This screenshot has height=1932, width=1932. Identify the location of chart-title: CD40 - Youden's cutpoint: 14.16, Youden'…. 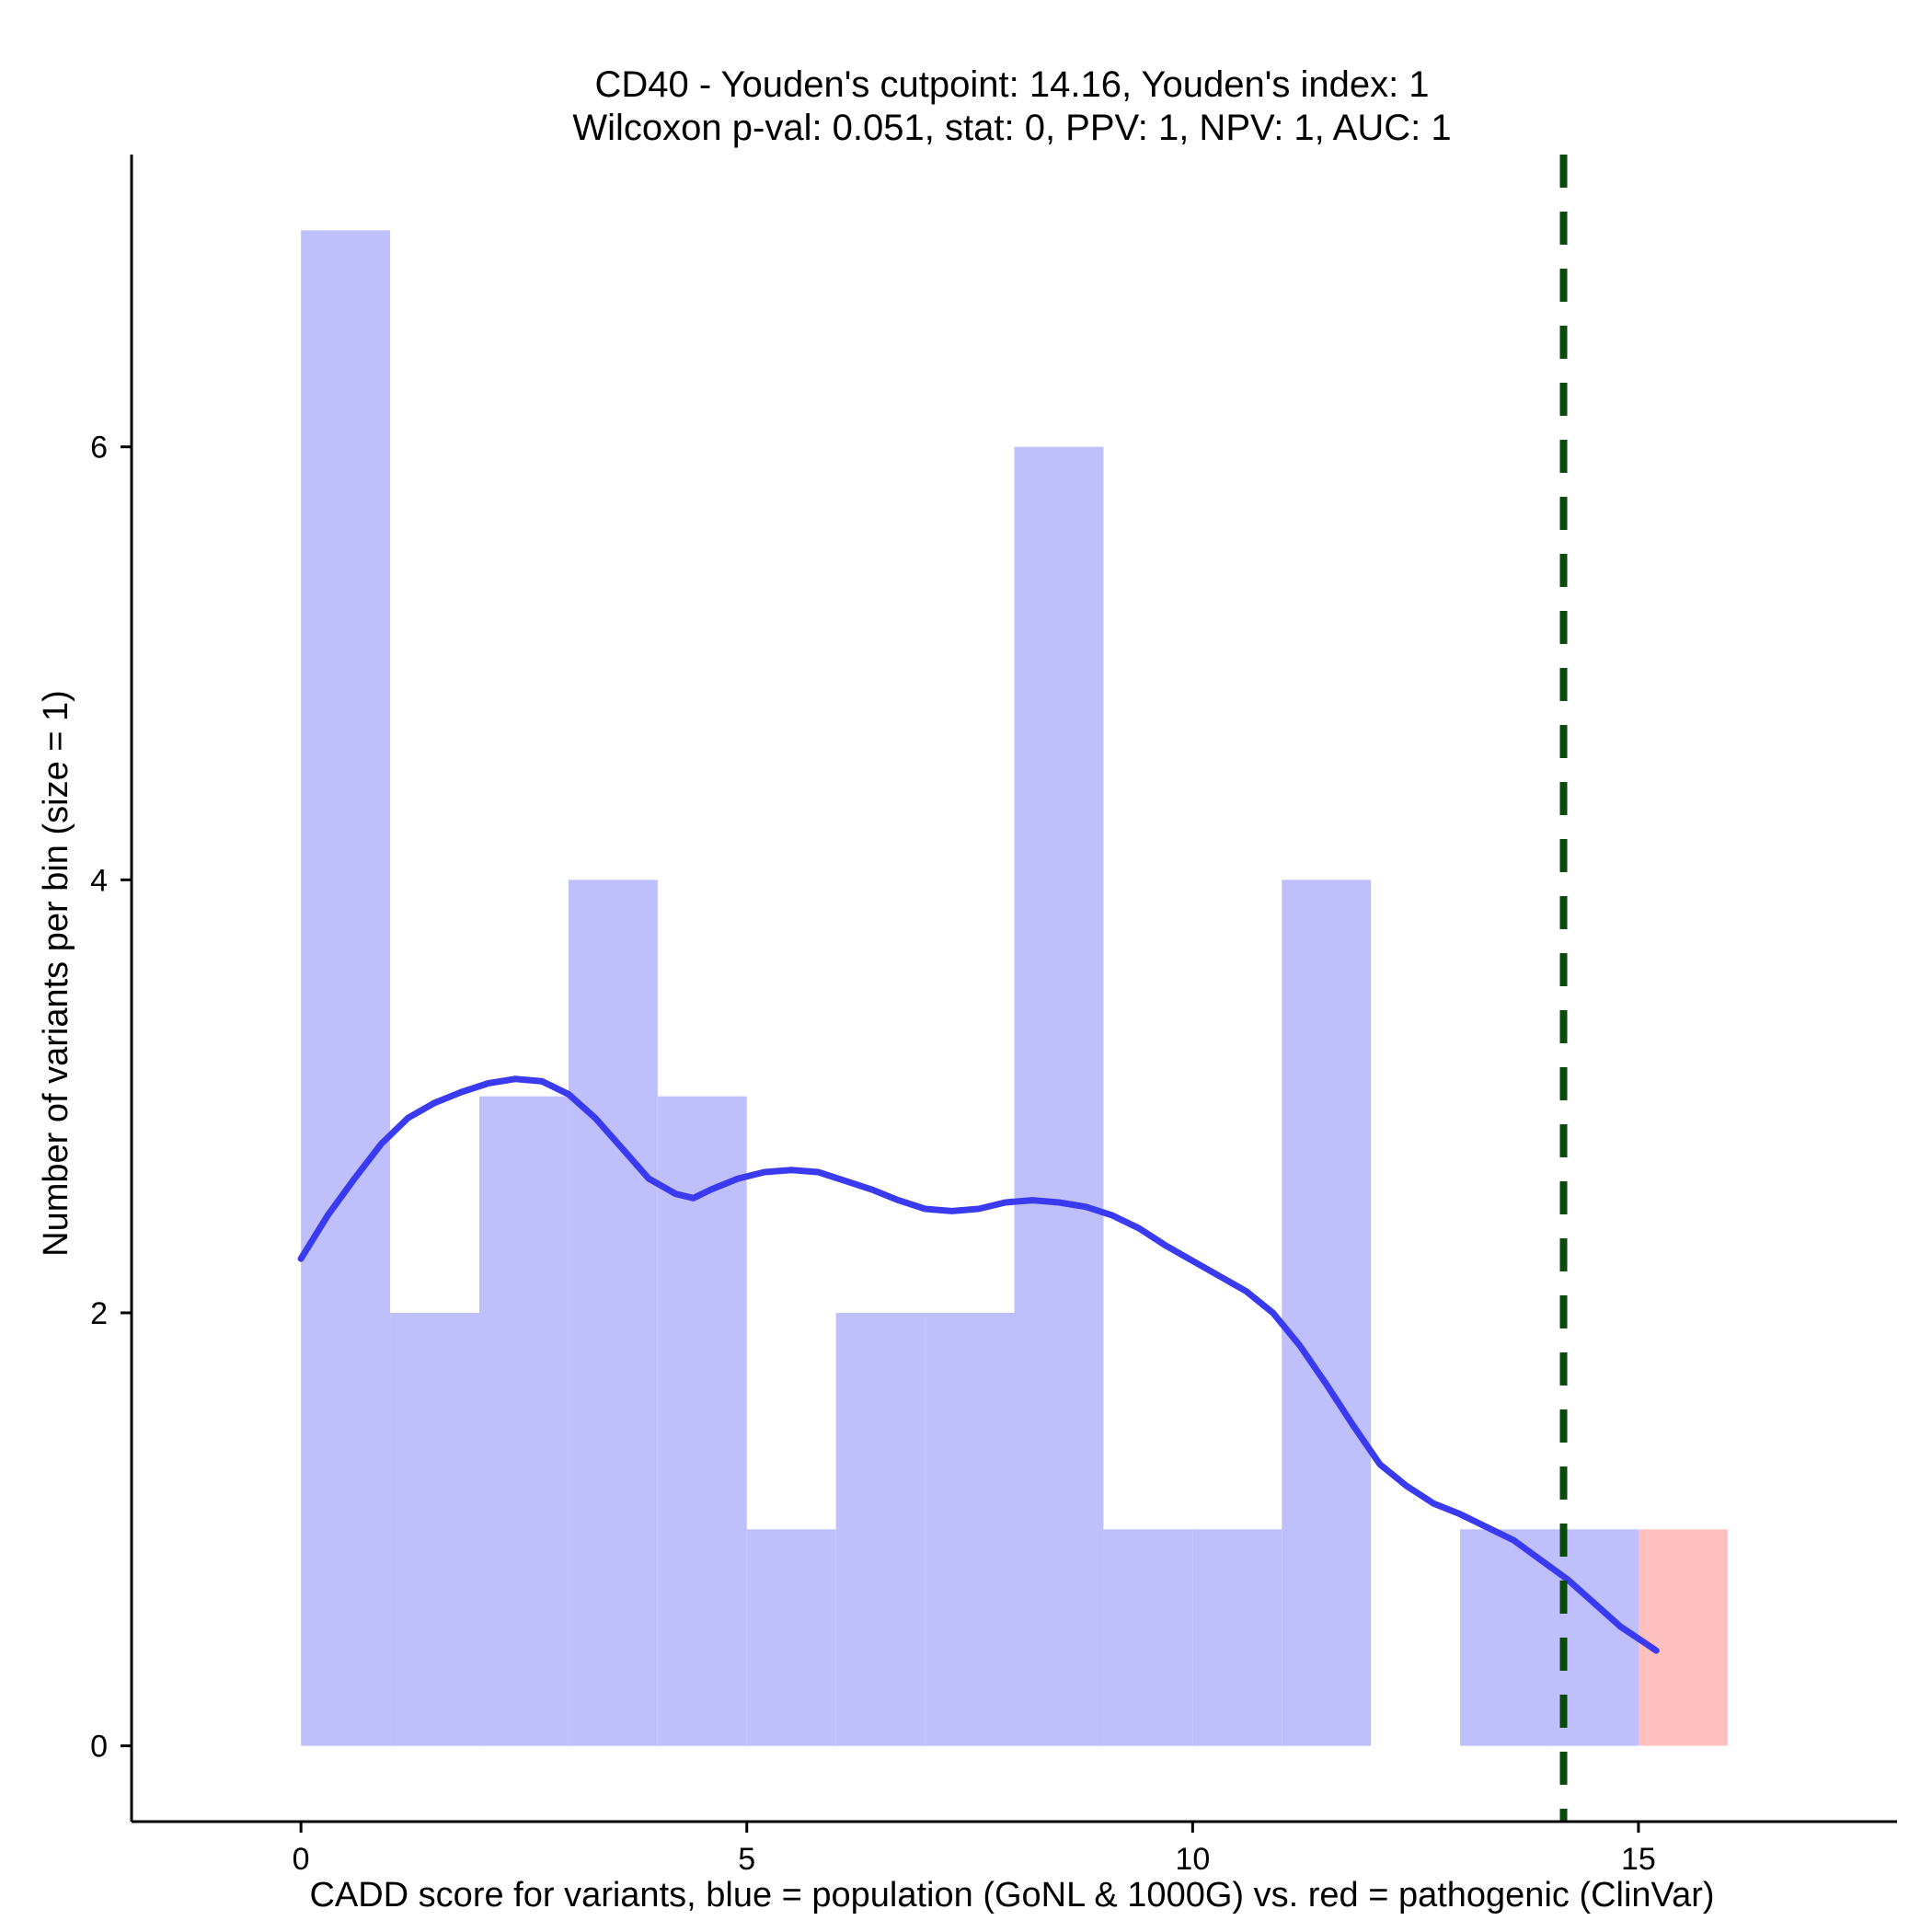
(1011, 84).